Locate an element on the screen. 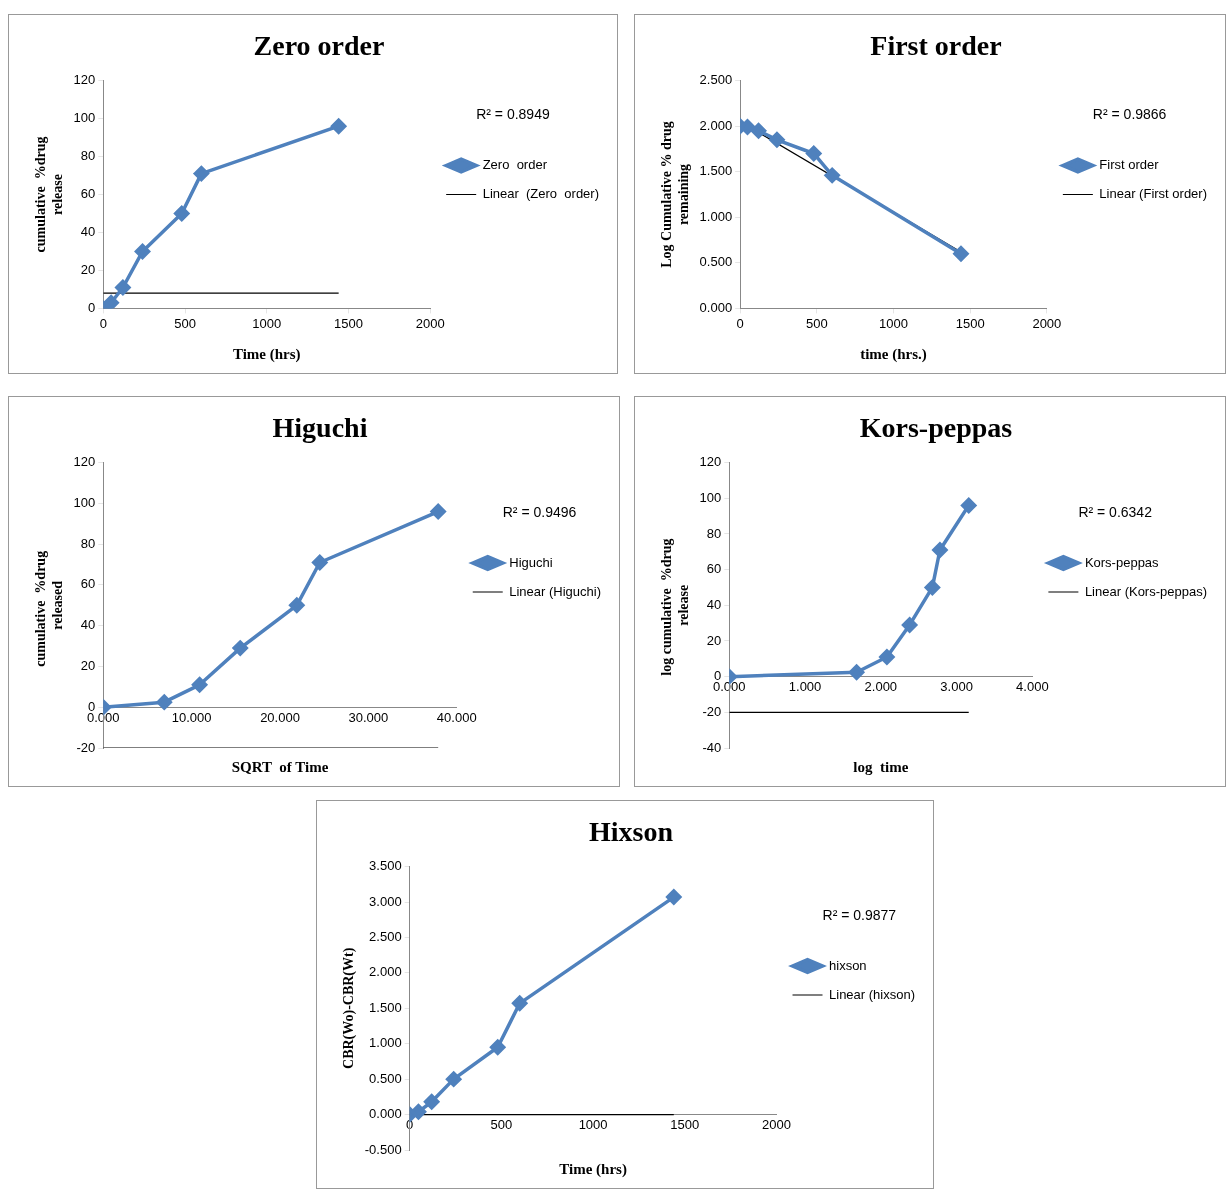 Image resolution: width=1226 pixels, height=1189 pixels. y-axis-title: cumulative %drug released is located at coordinates (49, 605).